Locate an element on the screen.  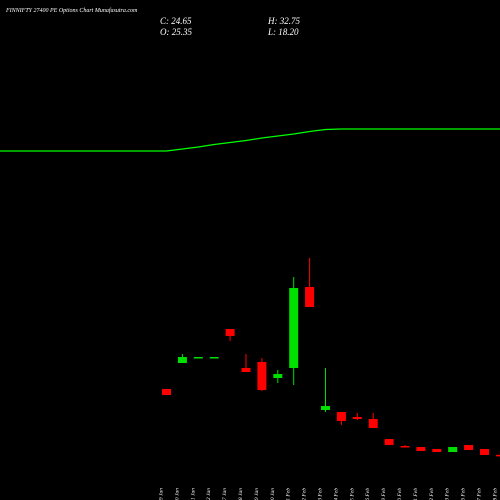
readout-low: L: 18.20 is located at coordinates (283, 32).